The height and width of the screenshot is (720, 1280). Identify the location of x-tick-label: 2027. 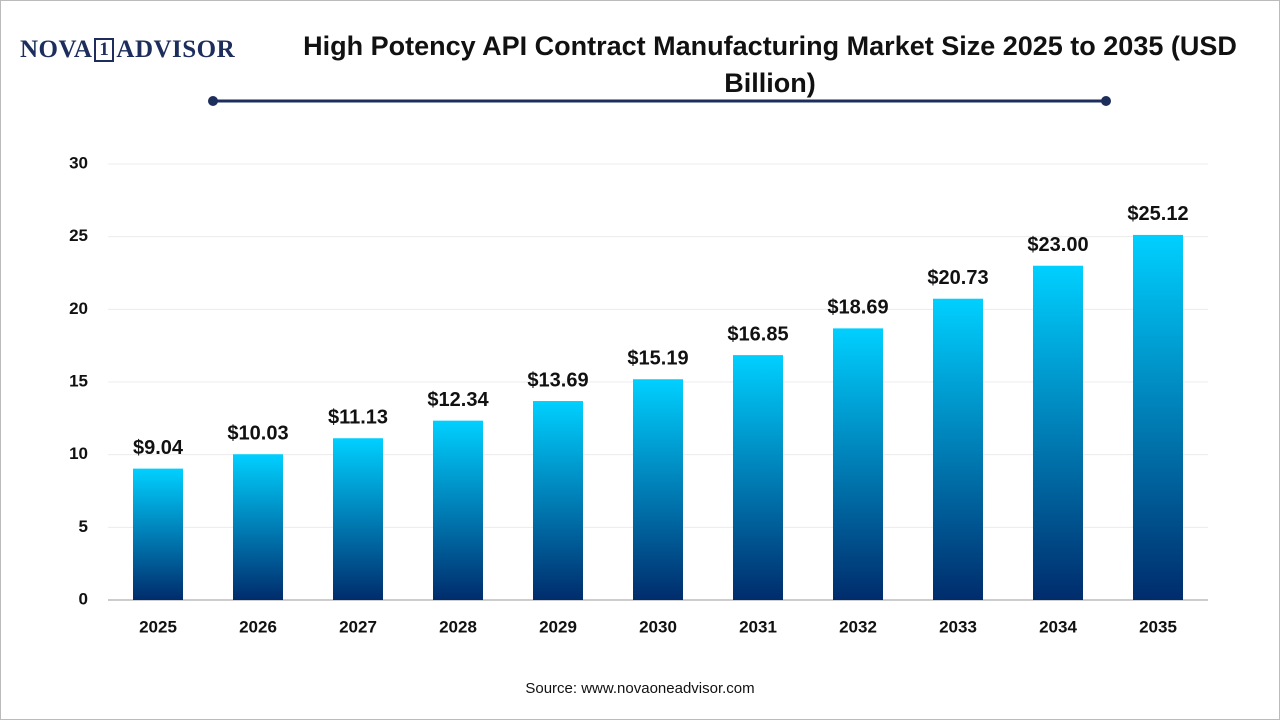
(358, 626).